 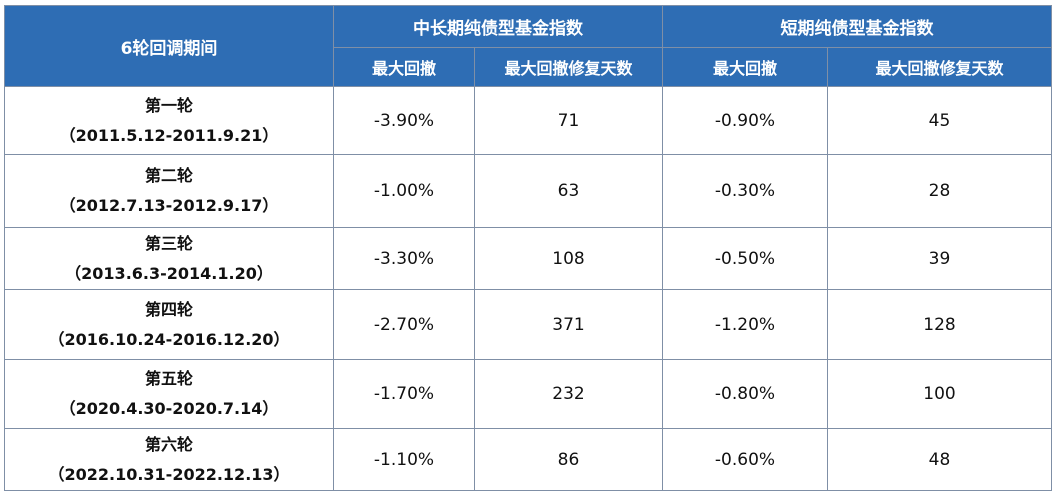 I want to click on short-drawdown-cell: -0.30%, so click(x=745, y=191).